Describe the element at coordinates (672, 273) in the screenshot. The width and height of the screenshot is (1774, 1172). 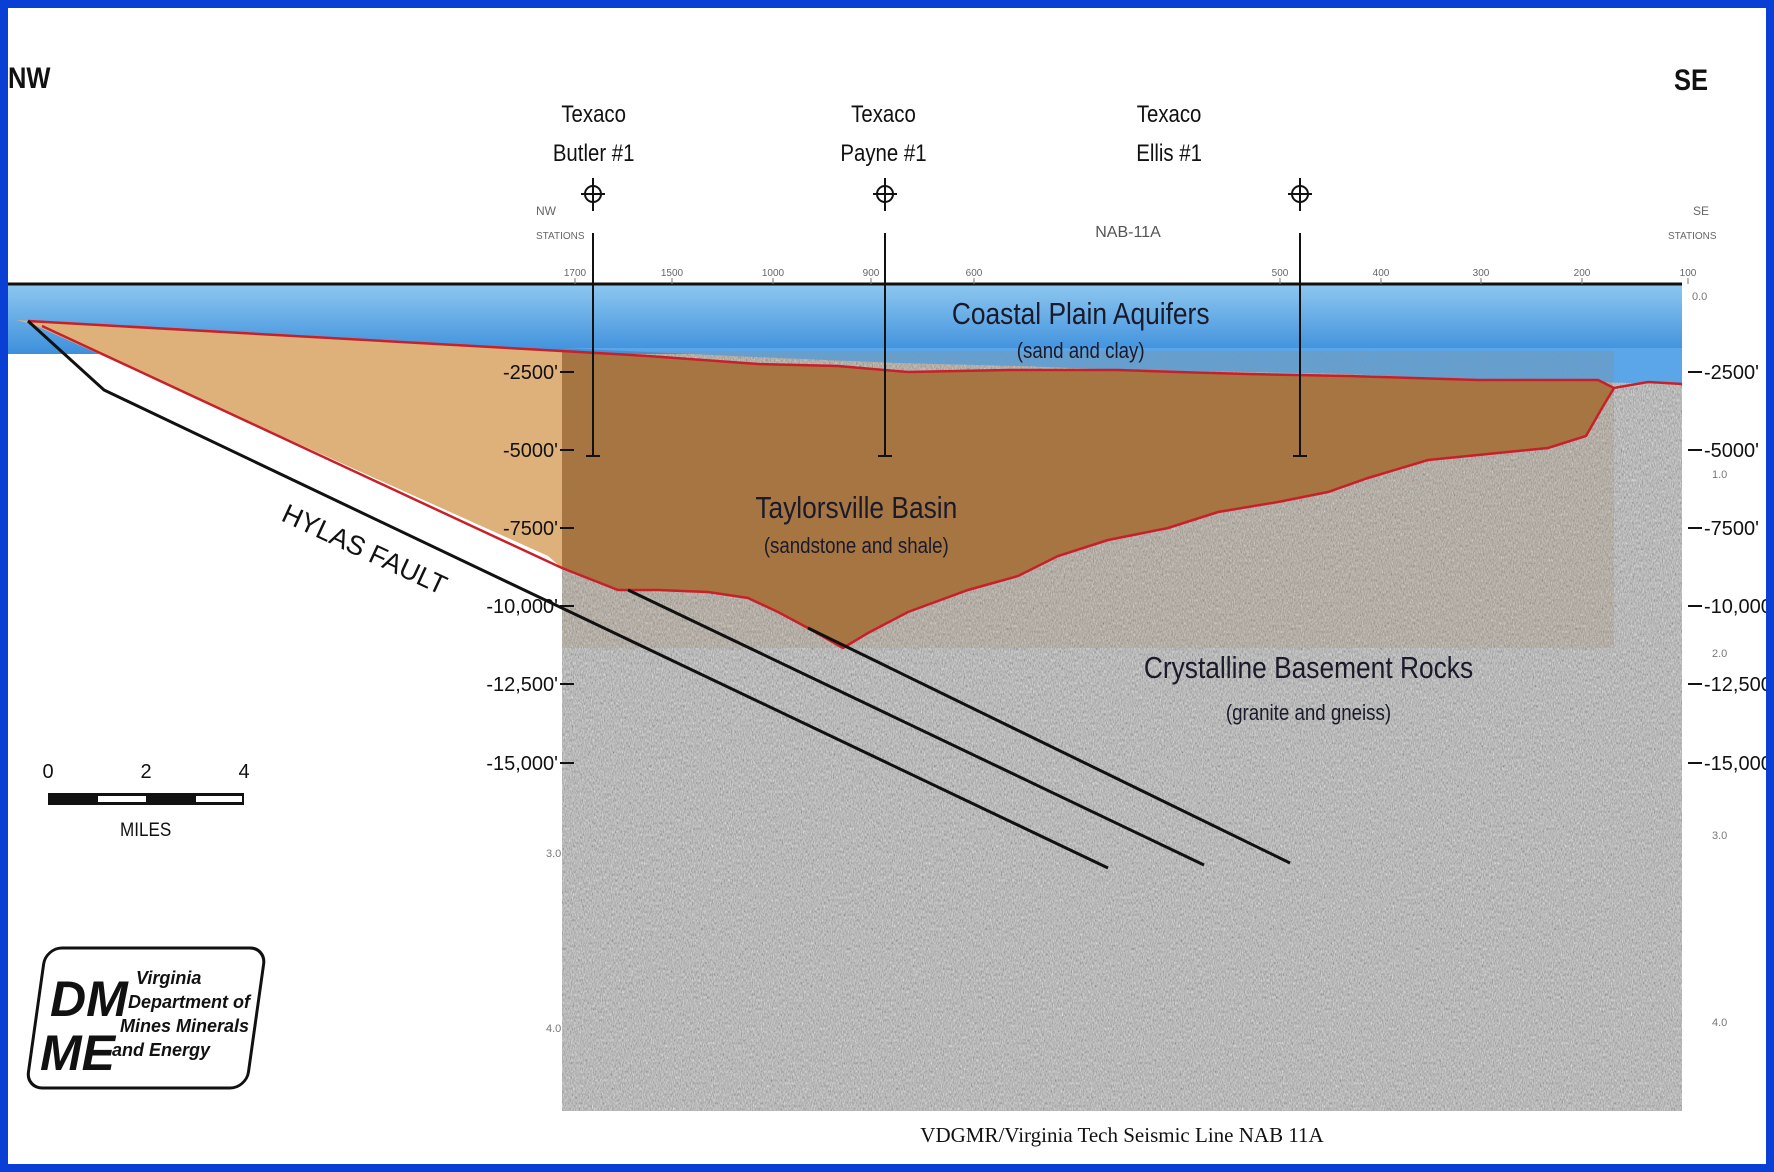
I see `station-tick-label: 1500` at that location.